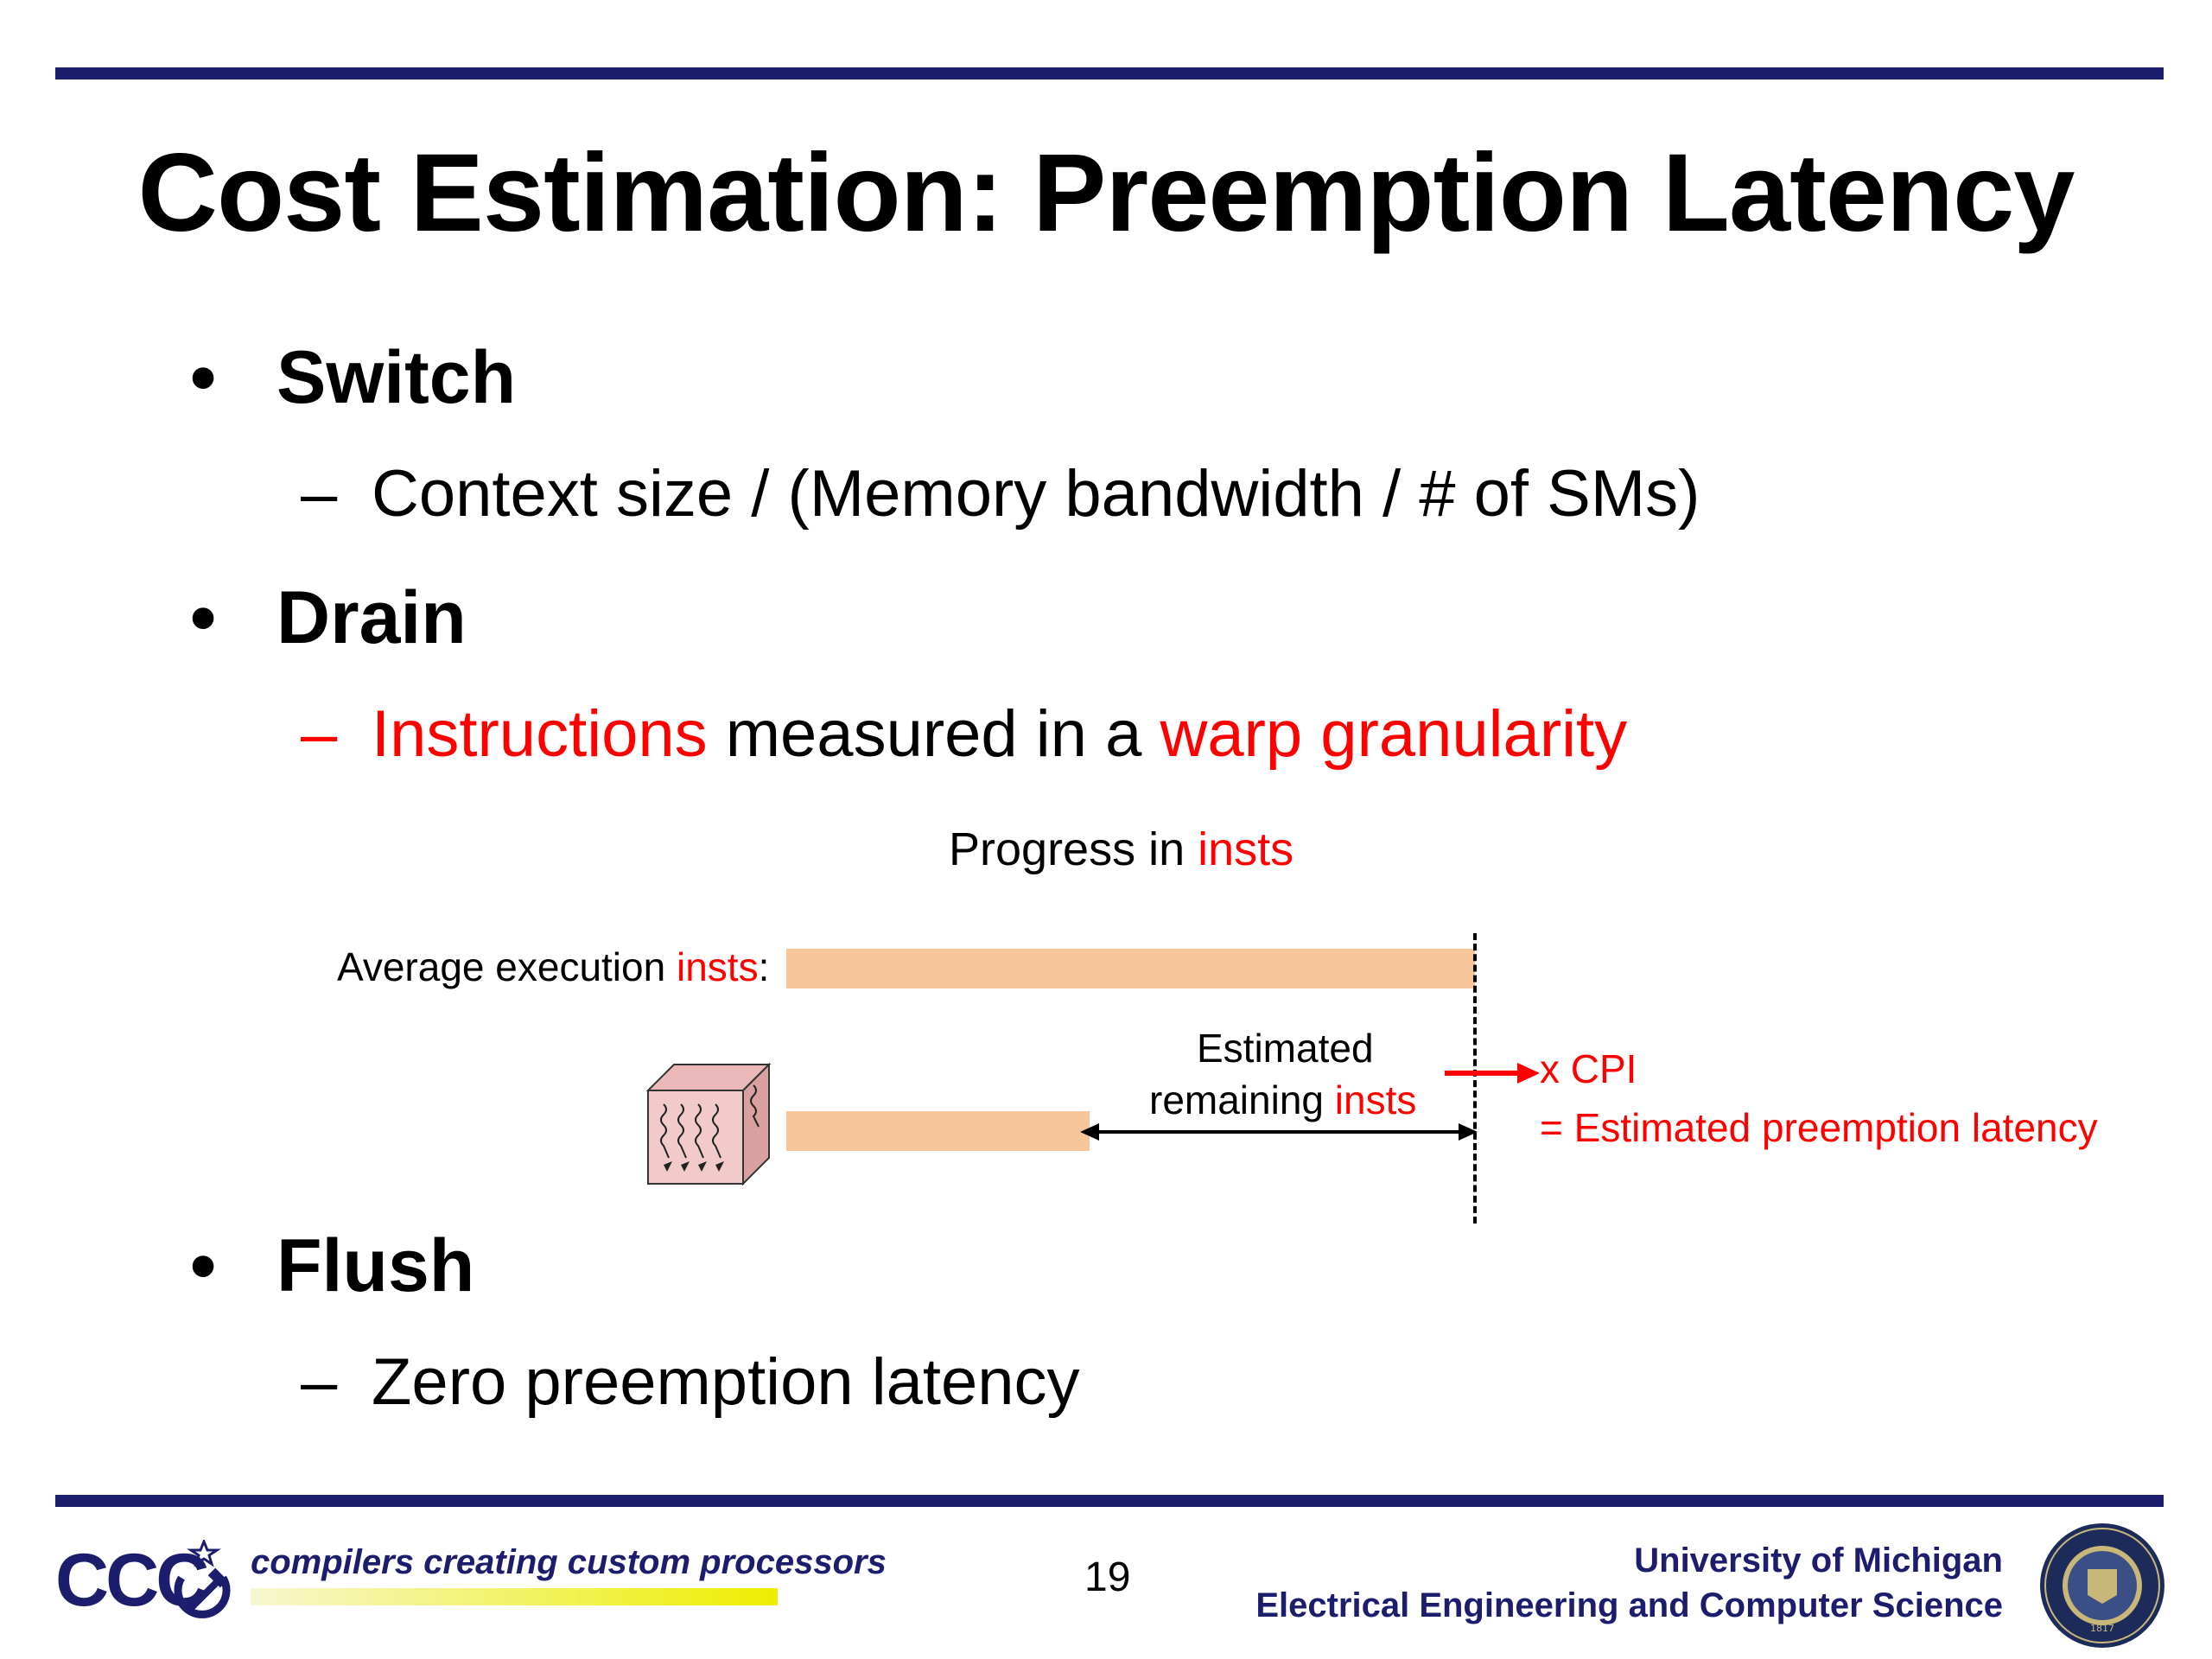 This screenshot has width=2212, height=1659. Describe the element at coordinates (1492, 1073) in the screenshot. I see `cpi-arrow` at that location.